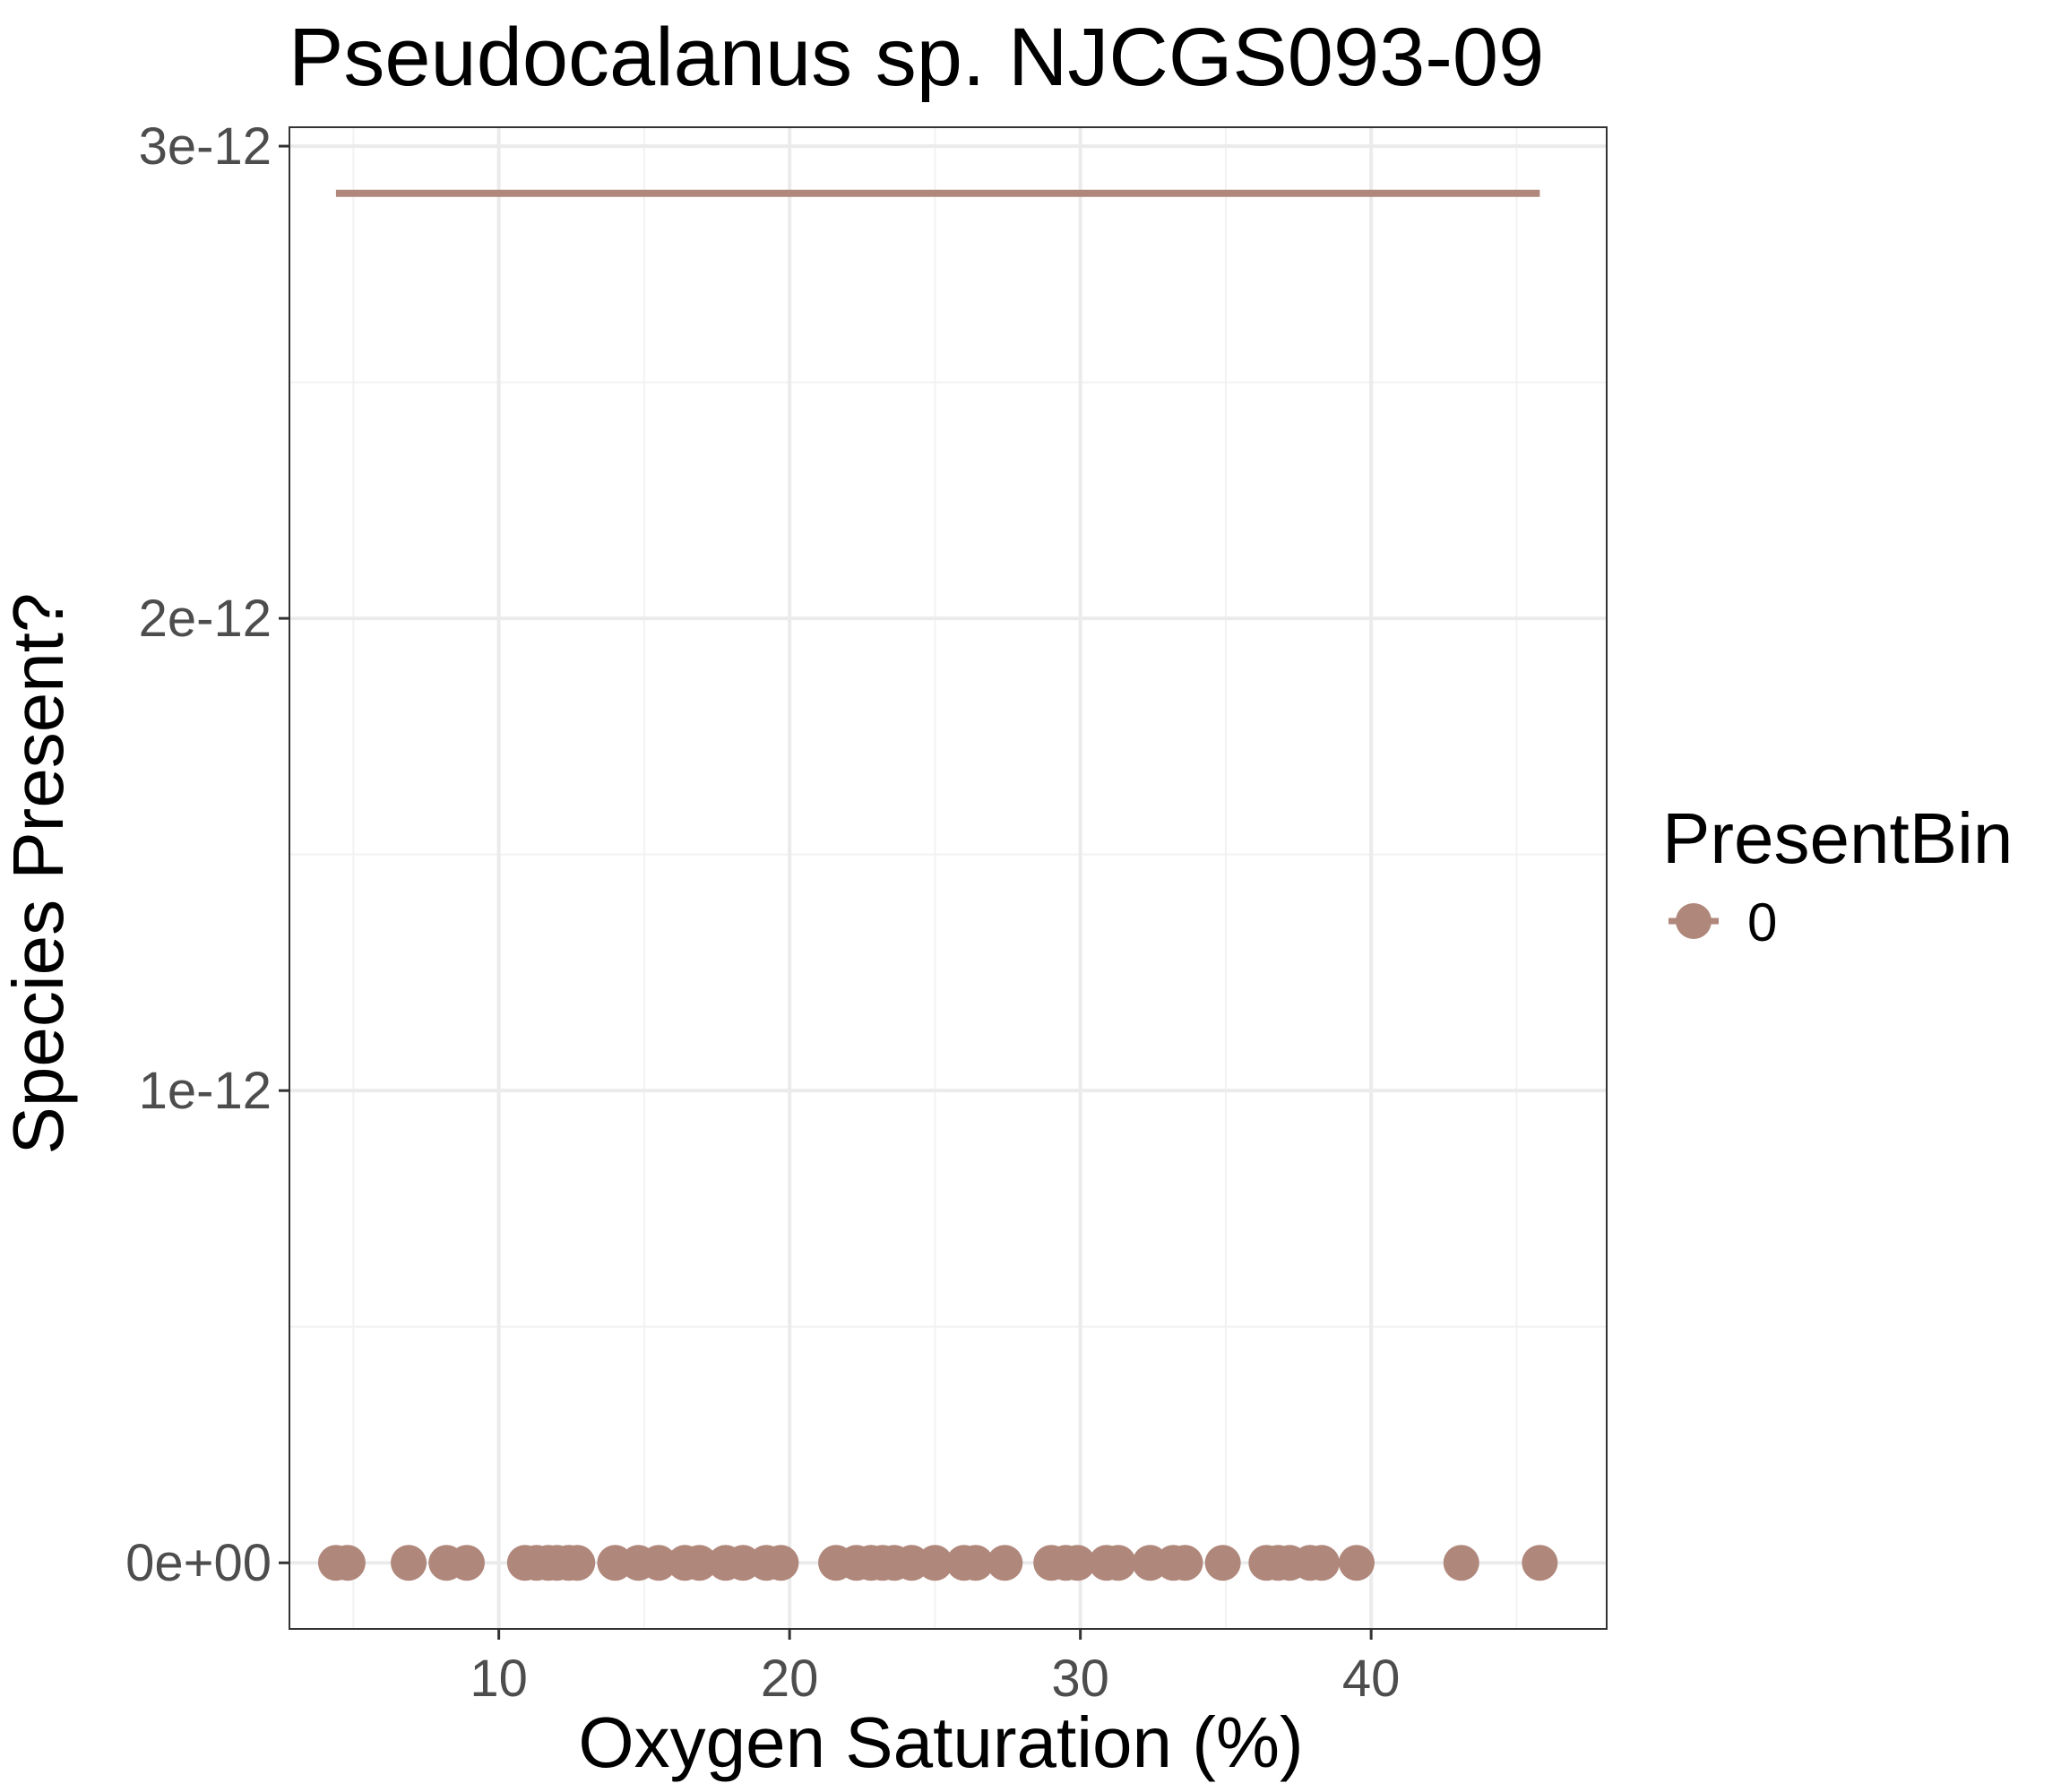 This screenshot has height=1792, width=2061. Describe the element at coordinates (39, 873) in the screenshot. I see `y-axis-title: Species Present?` at that location.